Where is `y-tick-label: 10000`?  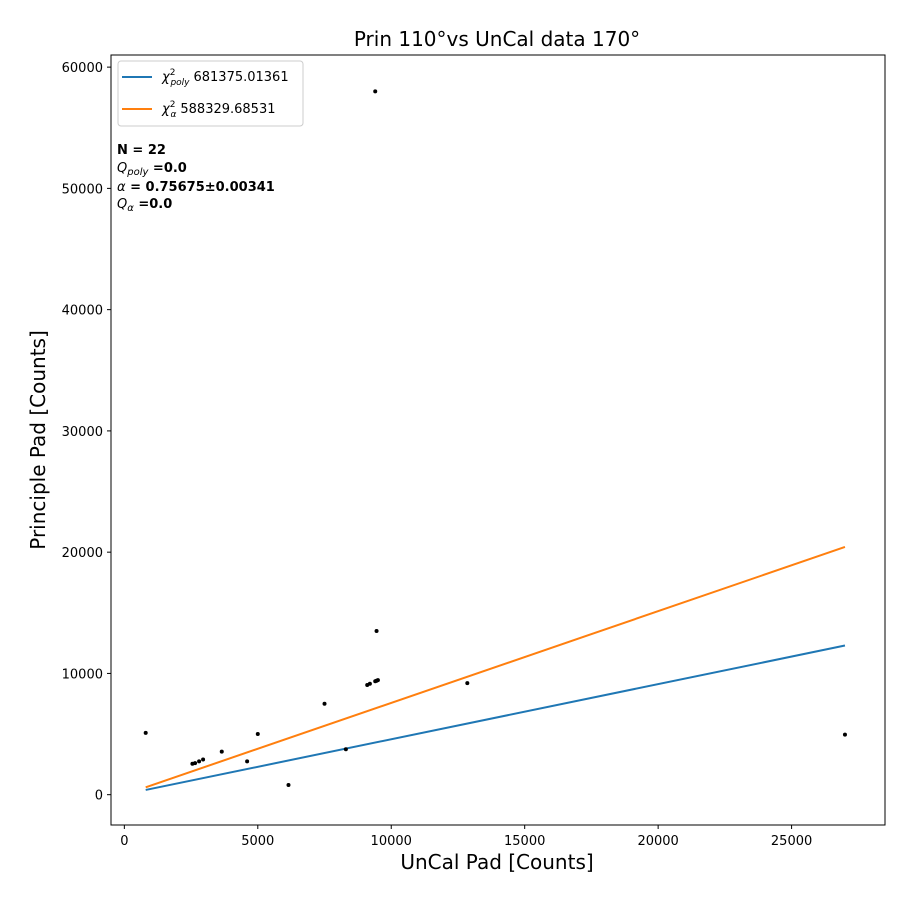
y-tick-label: 10000 is located at coordinates (82, 674).